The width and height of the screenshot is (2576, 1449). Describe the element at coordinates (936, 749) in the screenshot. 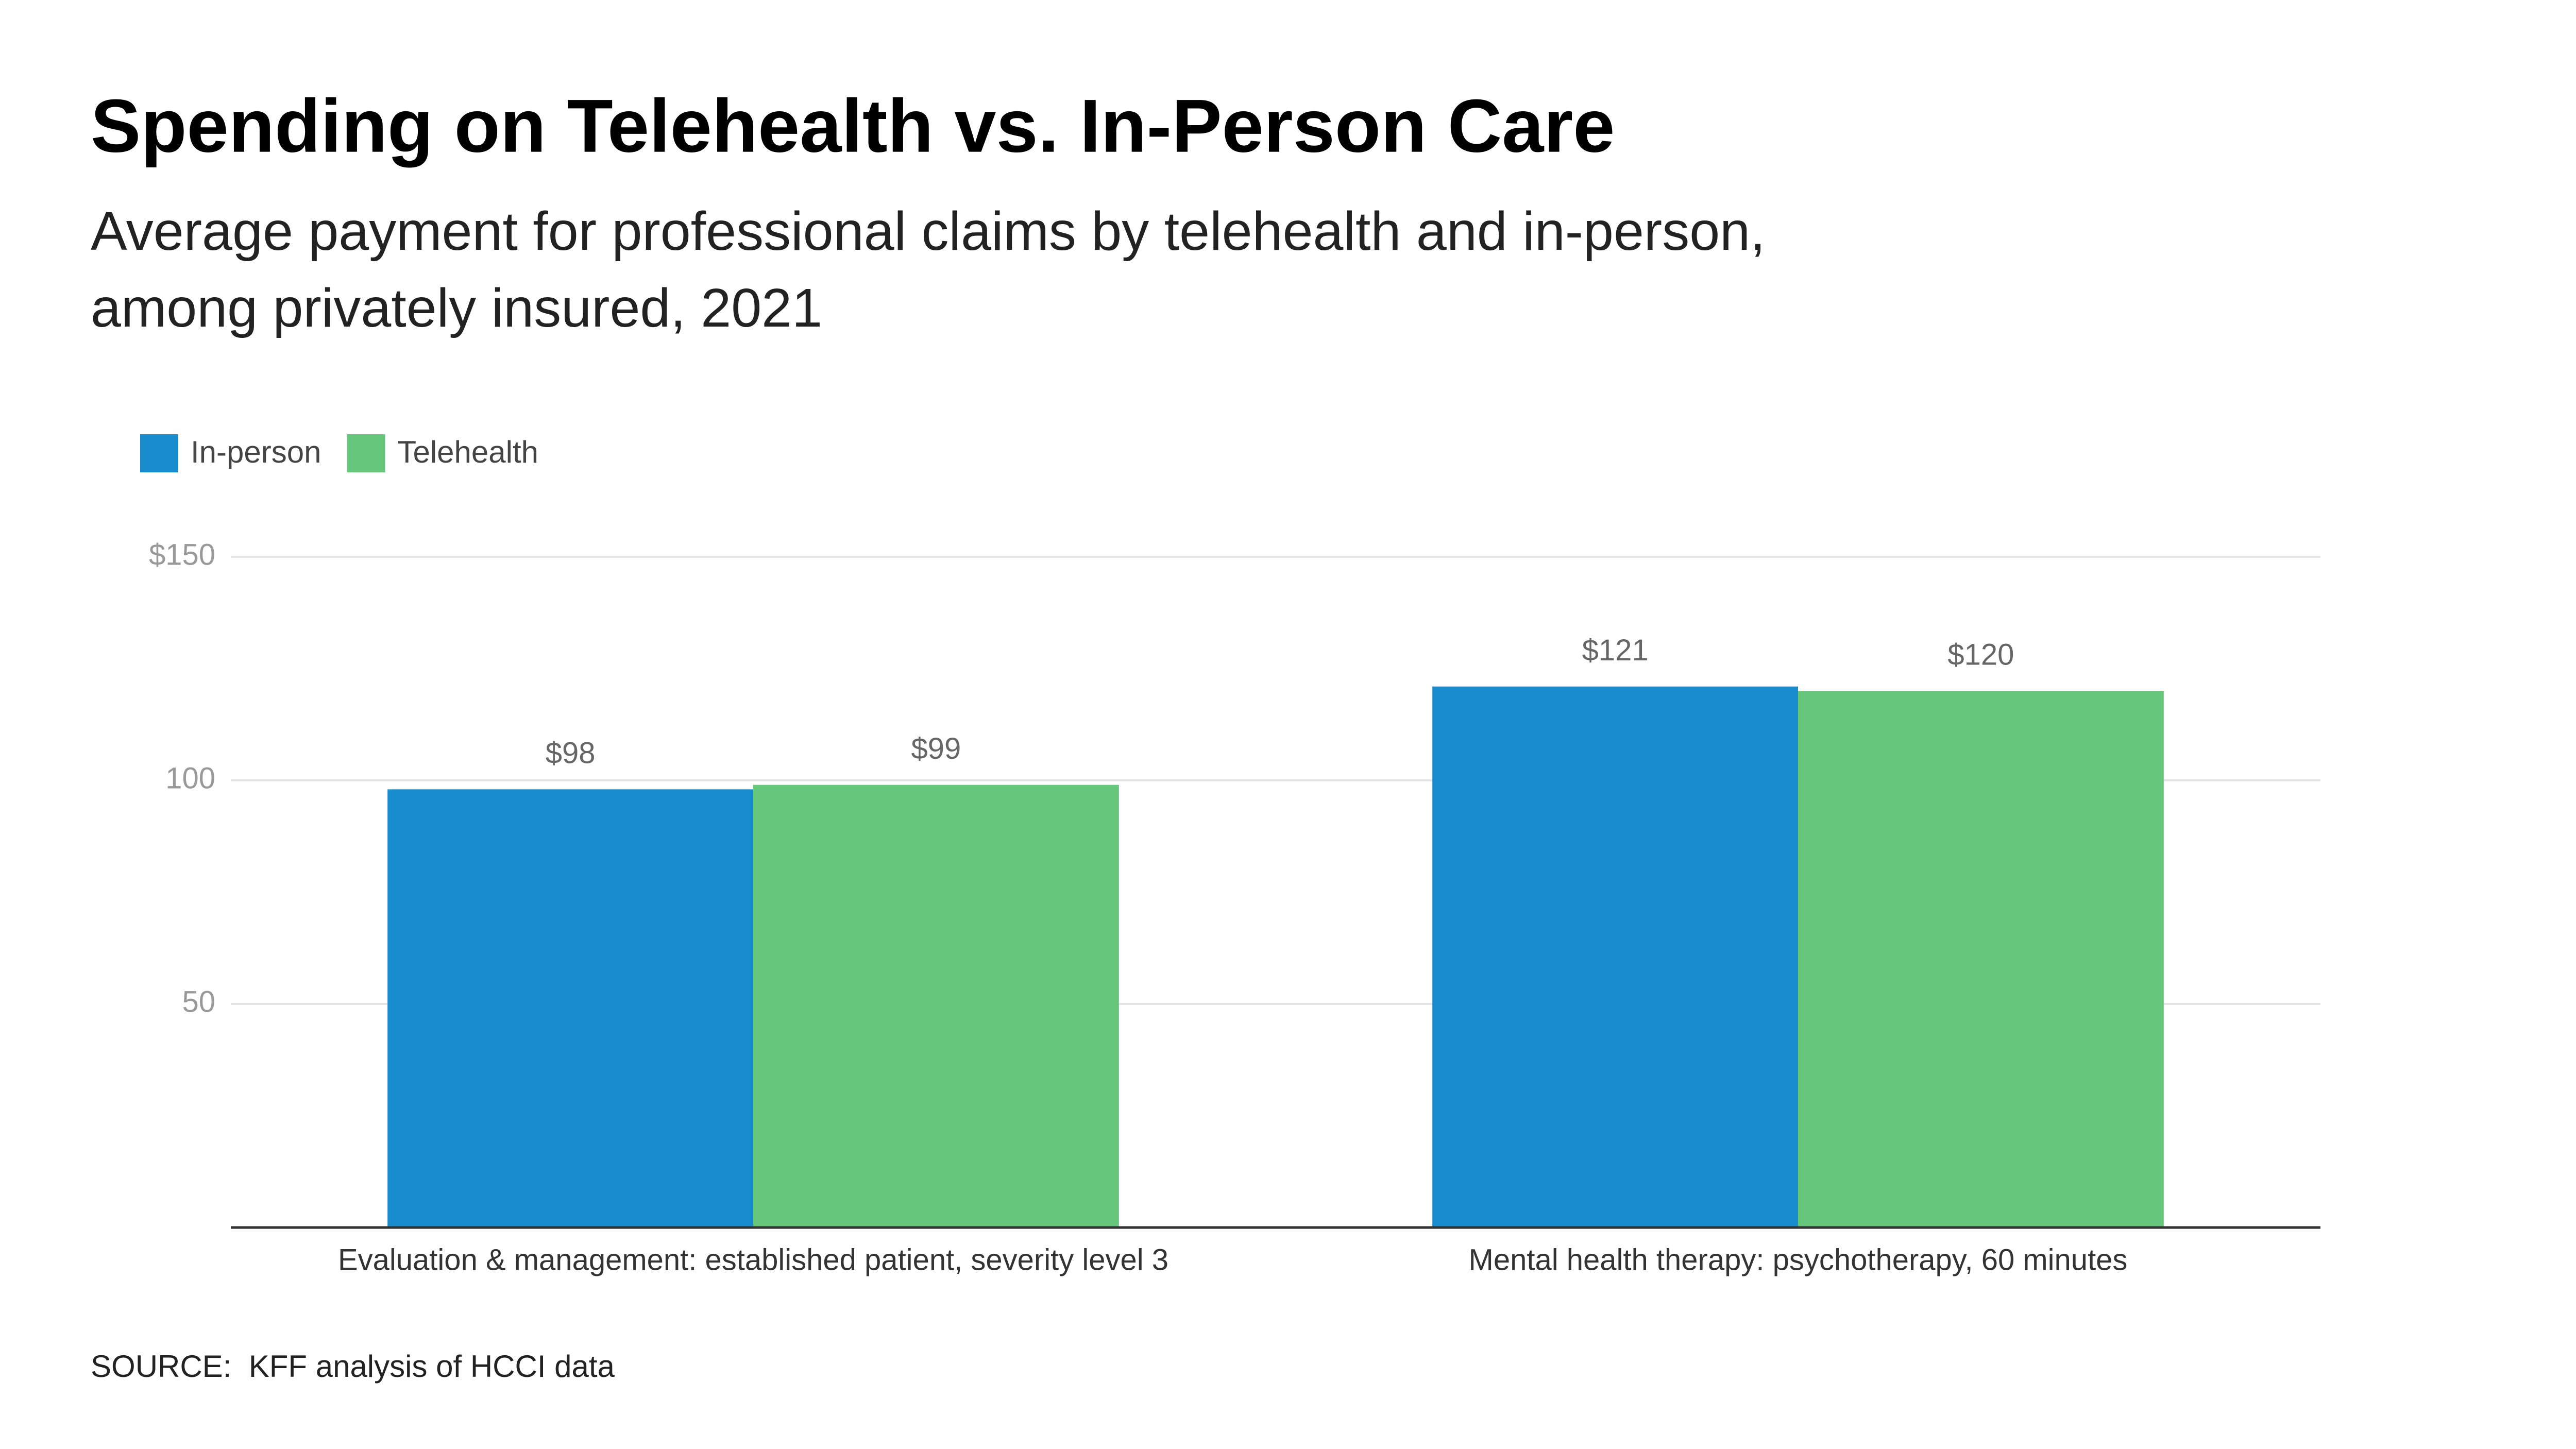

I see `value-label: $99` at that location.